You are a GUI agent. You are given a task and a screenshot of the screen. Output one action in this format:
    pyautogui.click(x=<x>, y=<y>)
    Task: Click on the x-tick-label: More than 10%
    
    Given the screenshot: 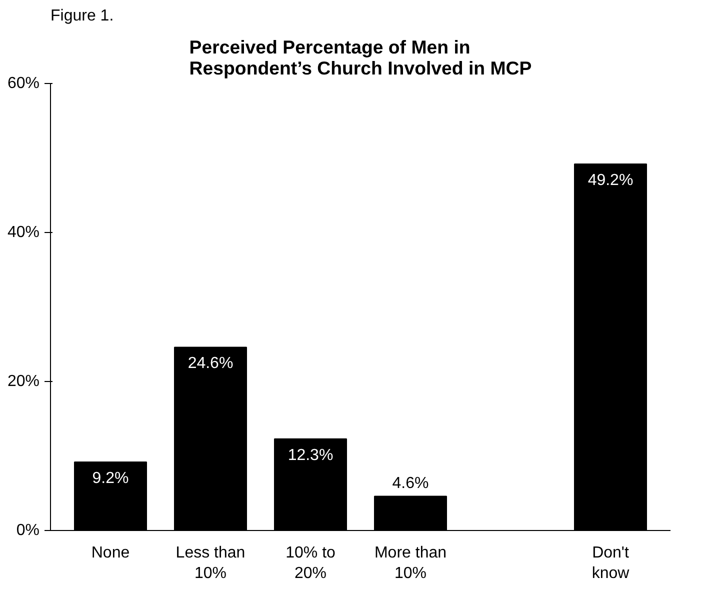 What is the action you would take?
    pyautogui.click(x=410, y=563)
    